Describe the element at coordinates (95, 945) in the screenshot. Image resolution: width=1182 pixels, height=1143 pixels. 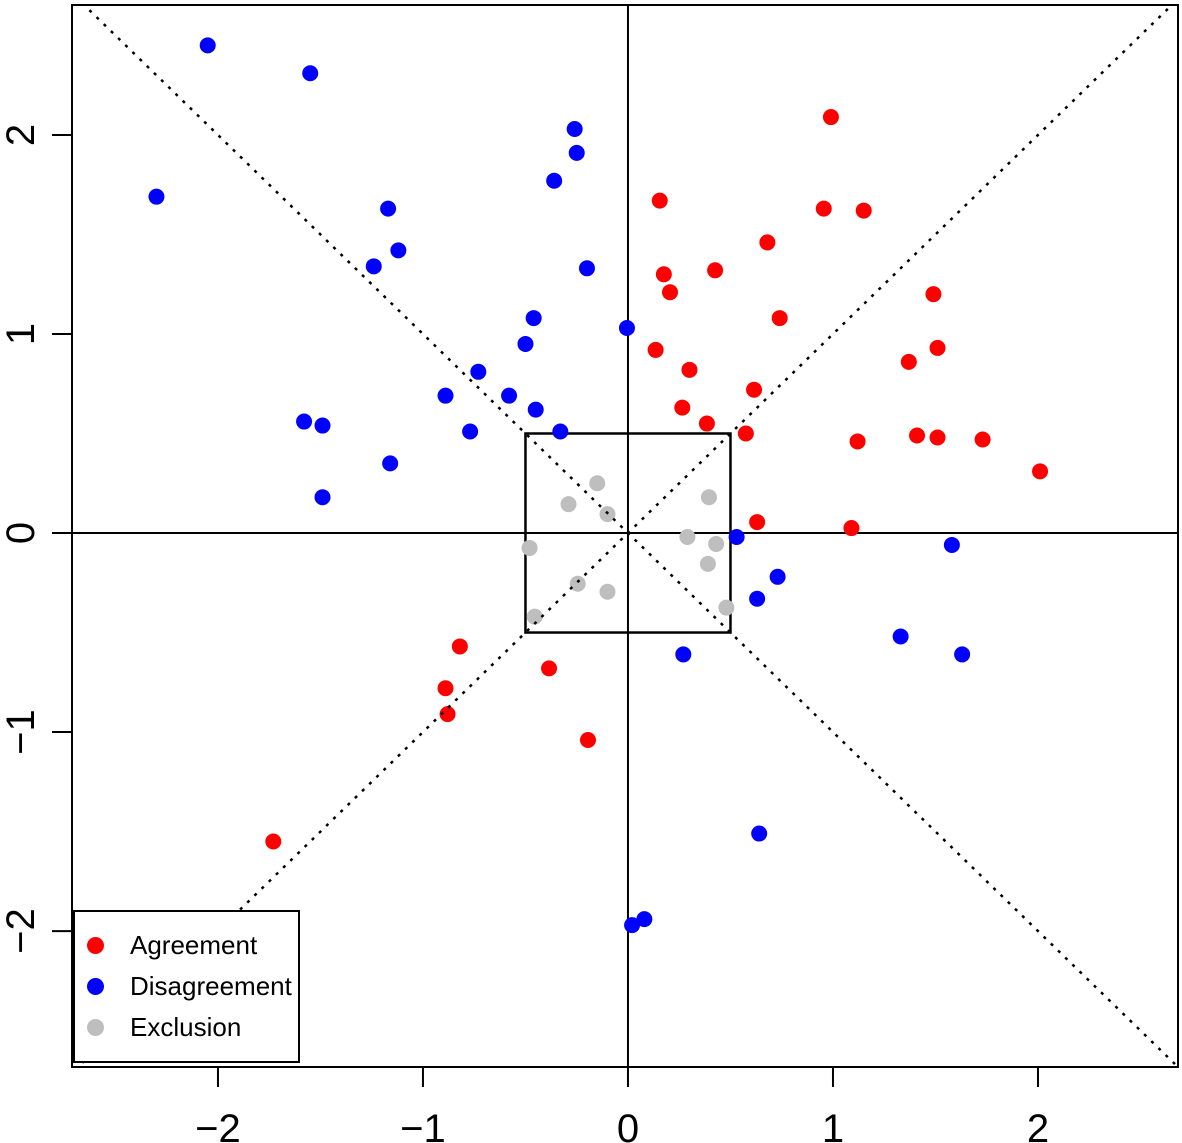
I see `legend-marker-agreement-icon` at that location.